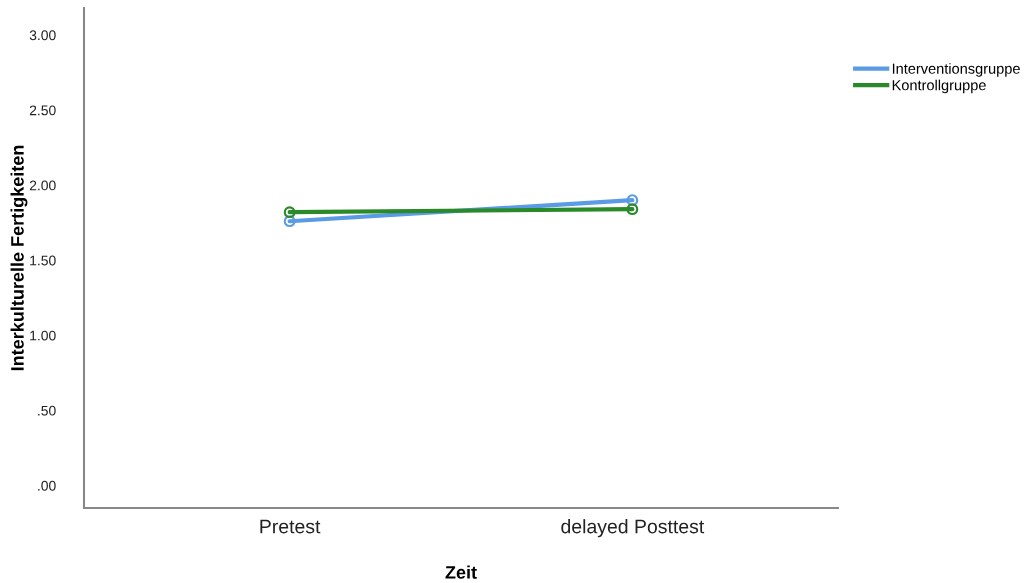 The image size is (1030, 583). What do you see at coordinates (939, 86) in the screenshot?
I see `legend-label: Kontrollgruppe` at bounding box center [939, 86].